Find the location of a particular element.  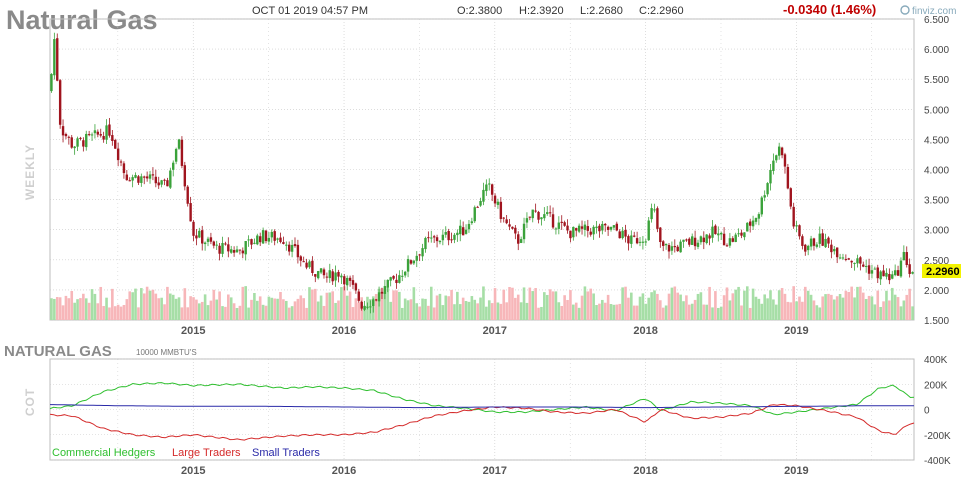

price-x-tick-label: 2016 is located at coordinates (344, 331).